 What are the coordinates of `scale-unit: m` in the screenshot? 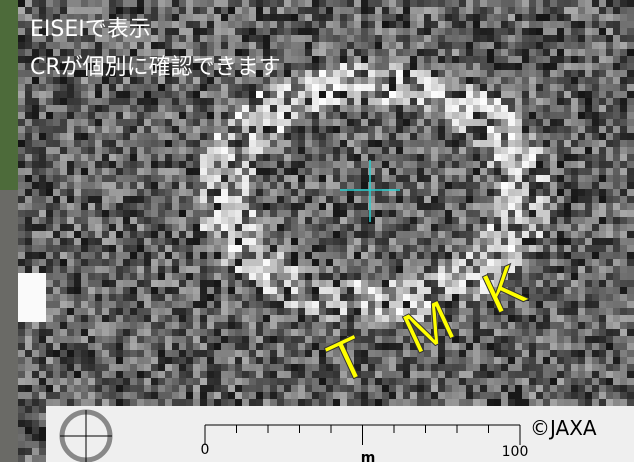 It's located at (368, 456).